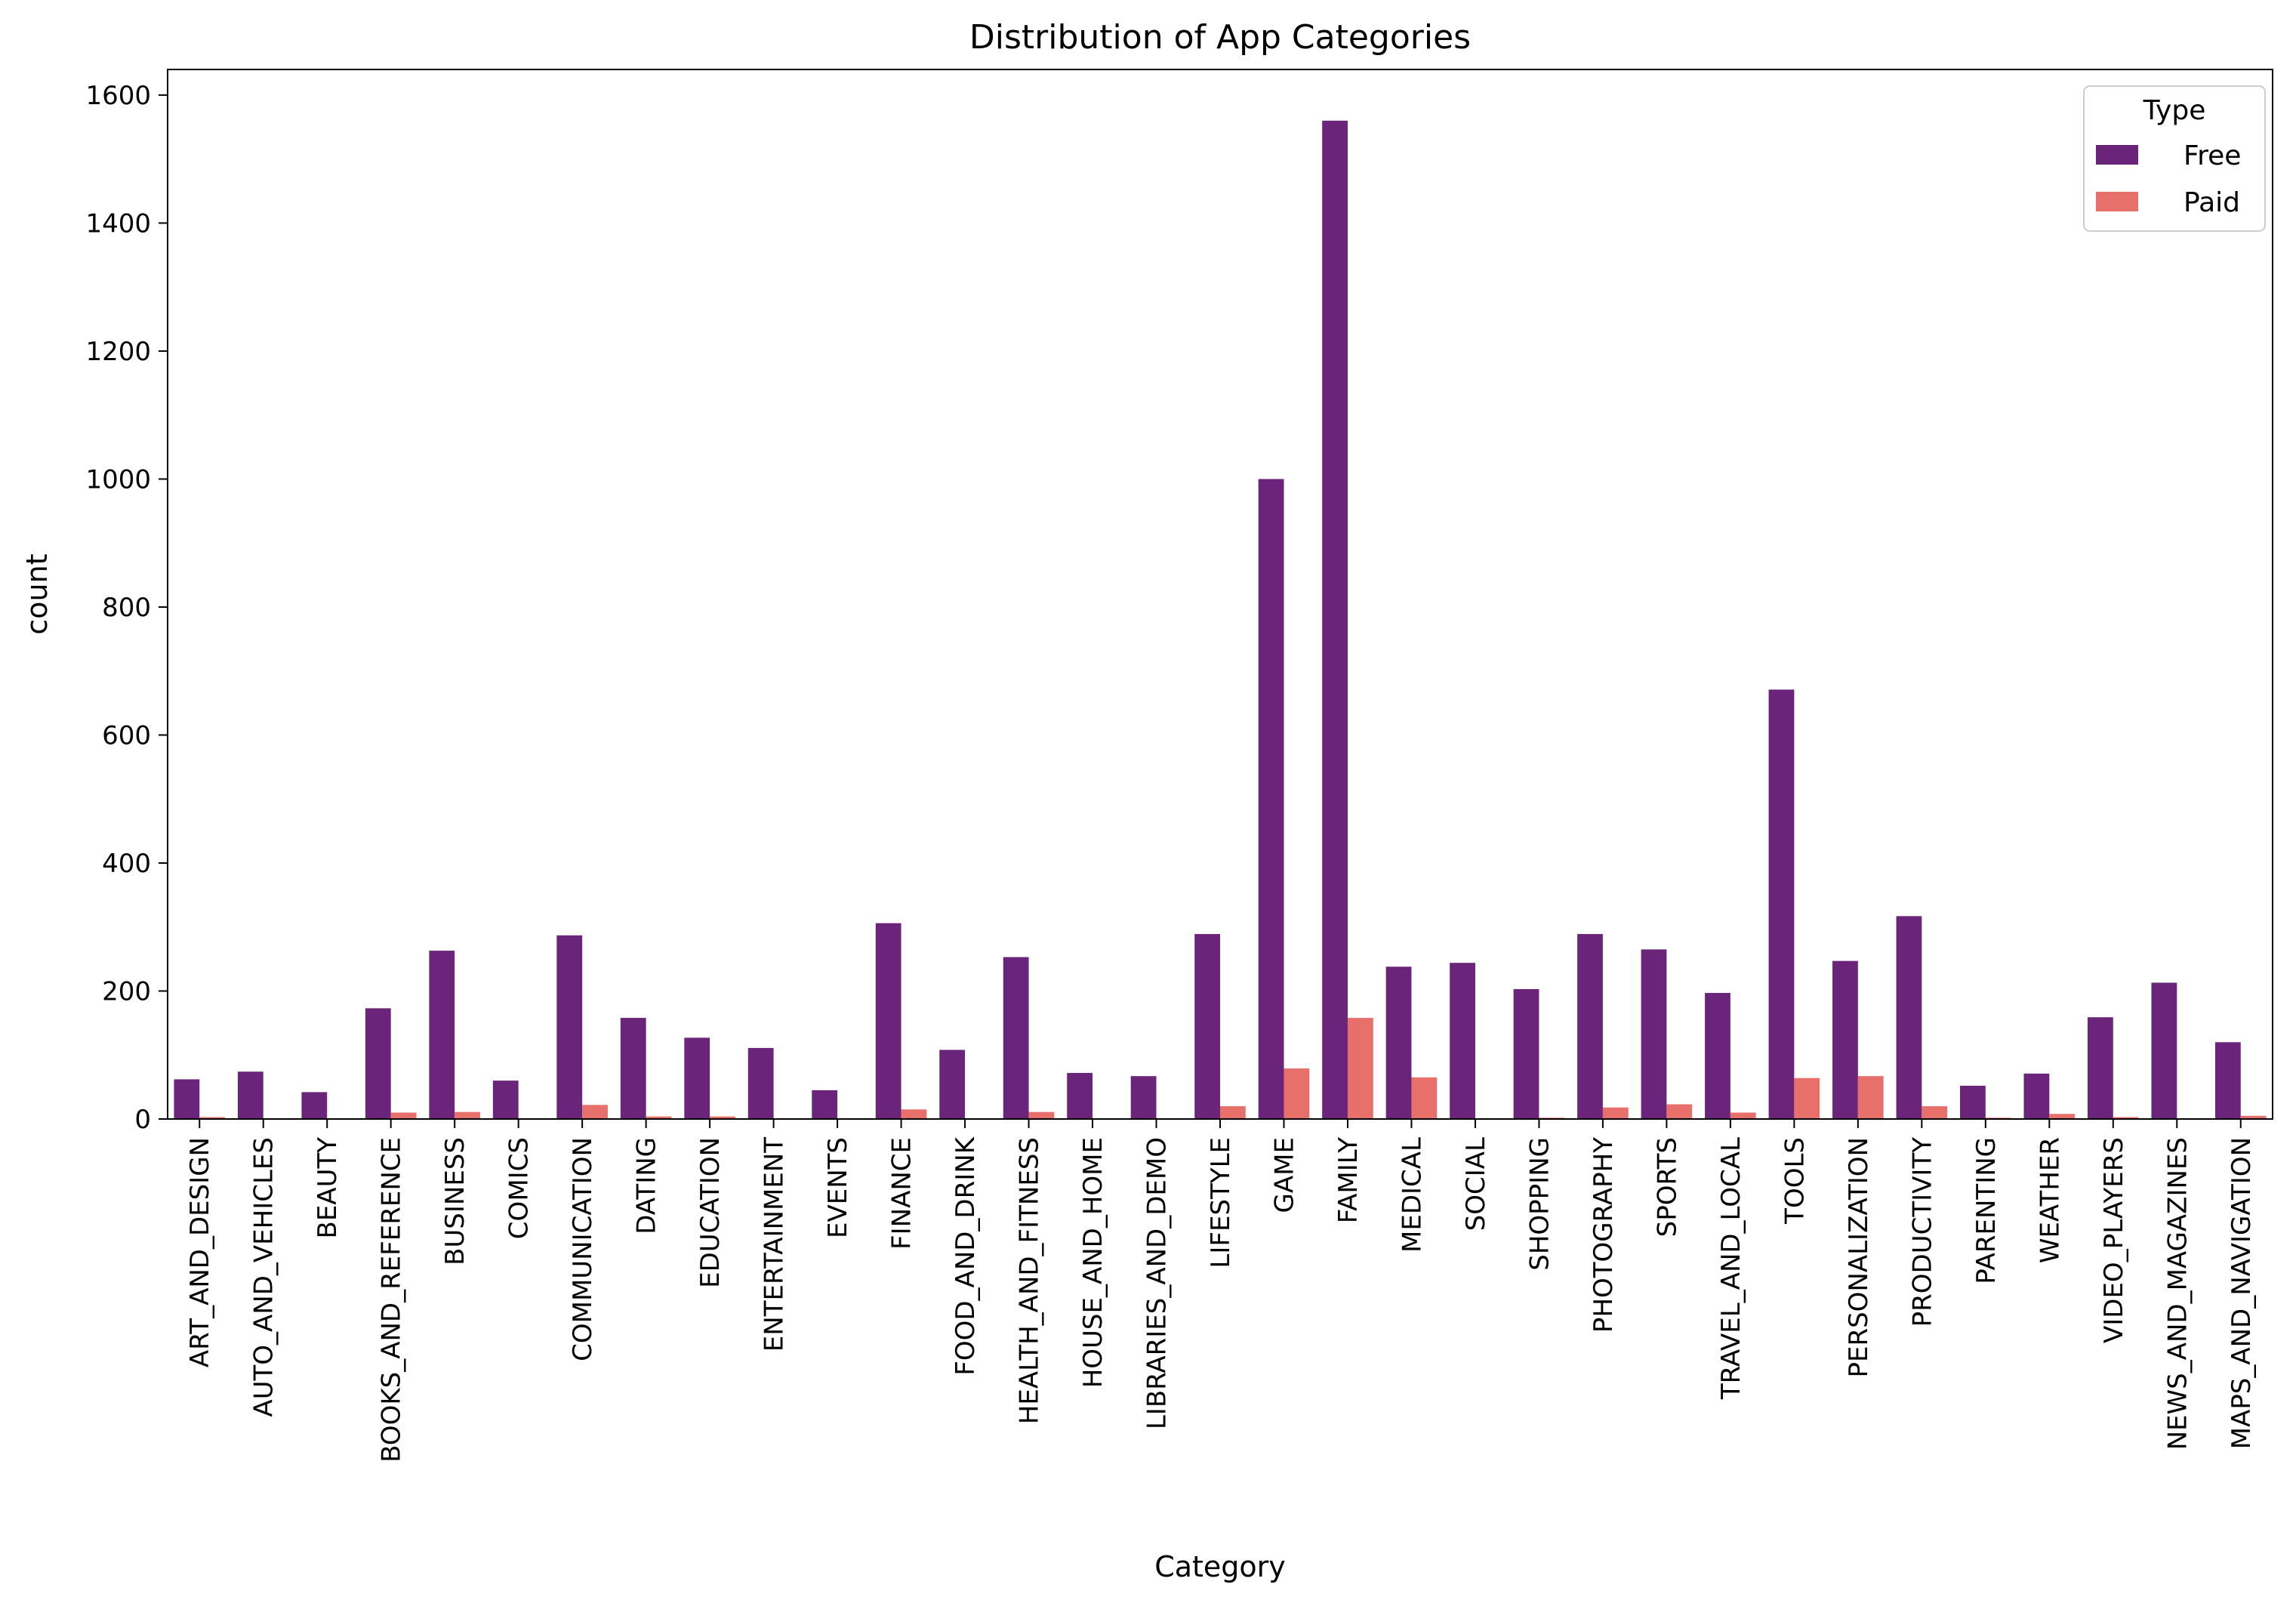  What do you see at coordinates (1654, 1034) in the screenshot?
I see `bar-sports-free` at bounding box center [1654, 1034].